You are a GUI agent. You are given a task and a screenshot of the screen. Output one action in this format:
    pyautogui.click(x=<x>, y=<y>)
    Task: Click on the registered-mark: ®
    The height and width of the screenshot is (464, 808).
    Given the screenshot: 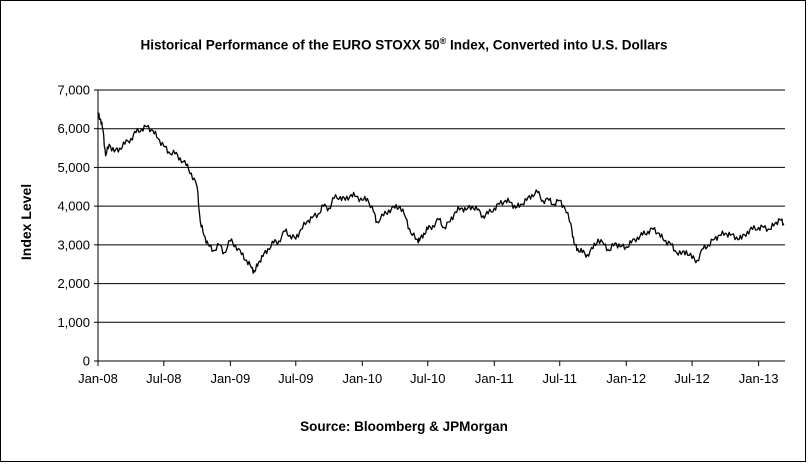 What is the action you would take?
    pyautogui.click(x=443, y=41)
    